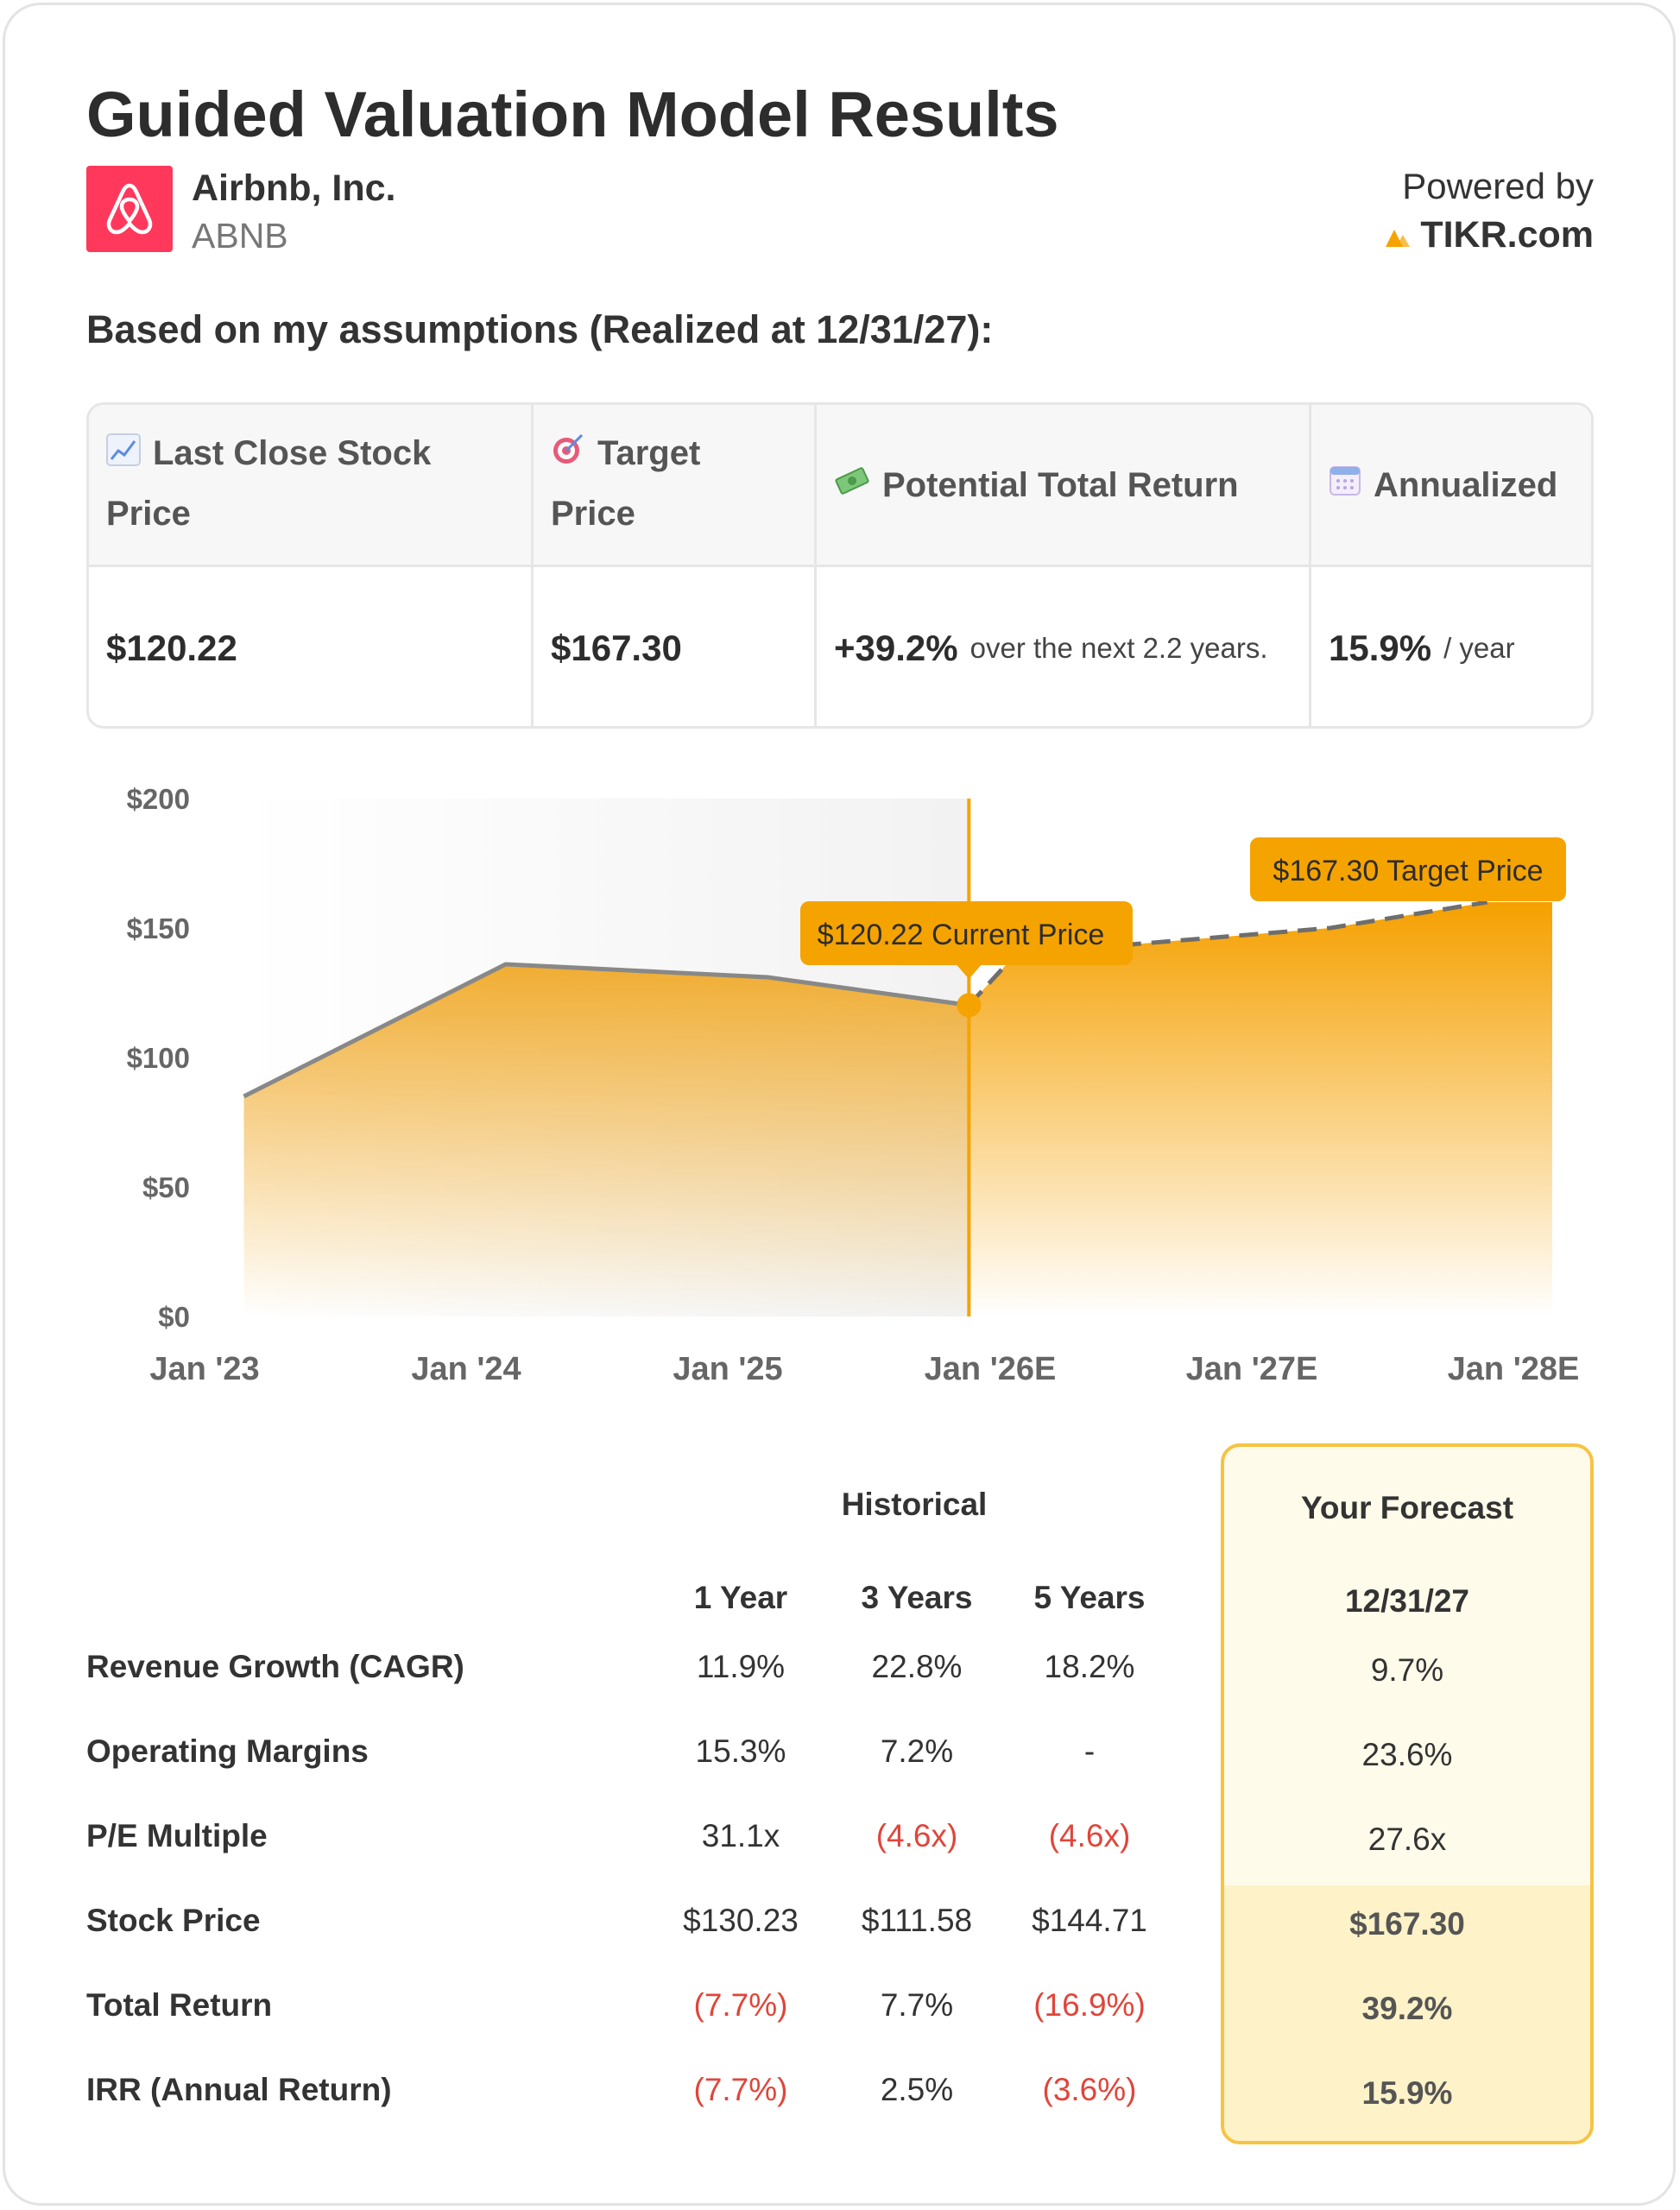  Describe the element at coordinates (1451, 565) in the screenshot. I see `annualized-column: Annualized 15.9% / year` at that location.